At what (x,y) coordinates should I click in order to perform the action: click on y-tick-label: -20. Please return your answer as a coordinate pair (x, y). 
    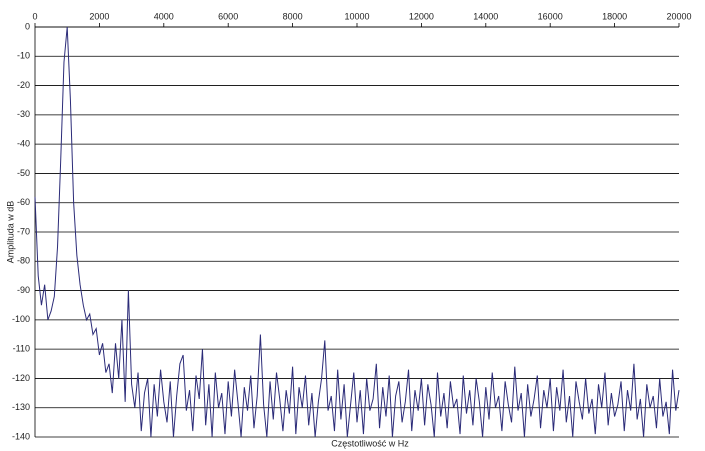
    Looking at the image, I should click on (23, 85).